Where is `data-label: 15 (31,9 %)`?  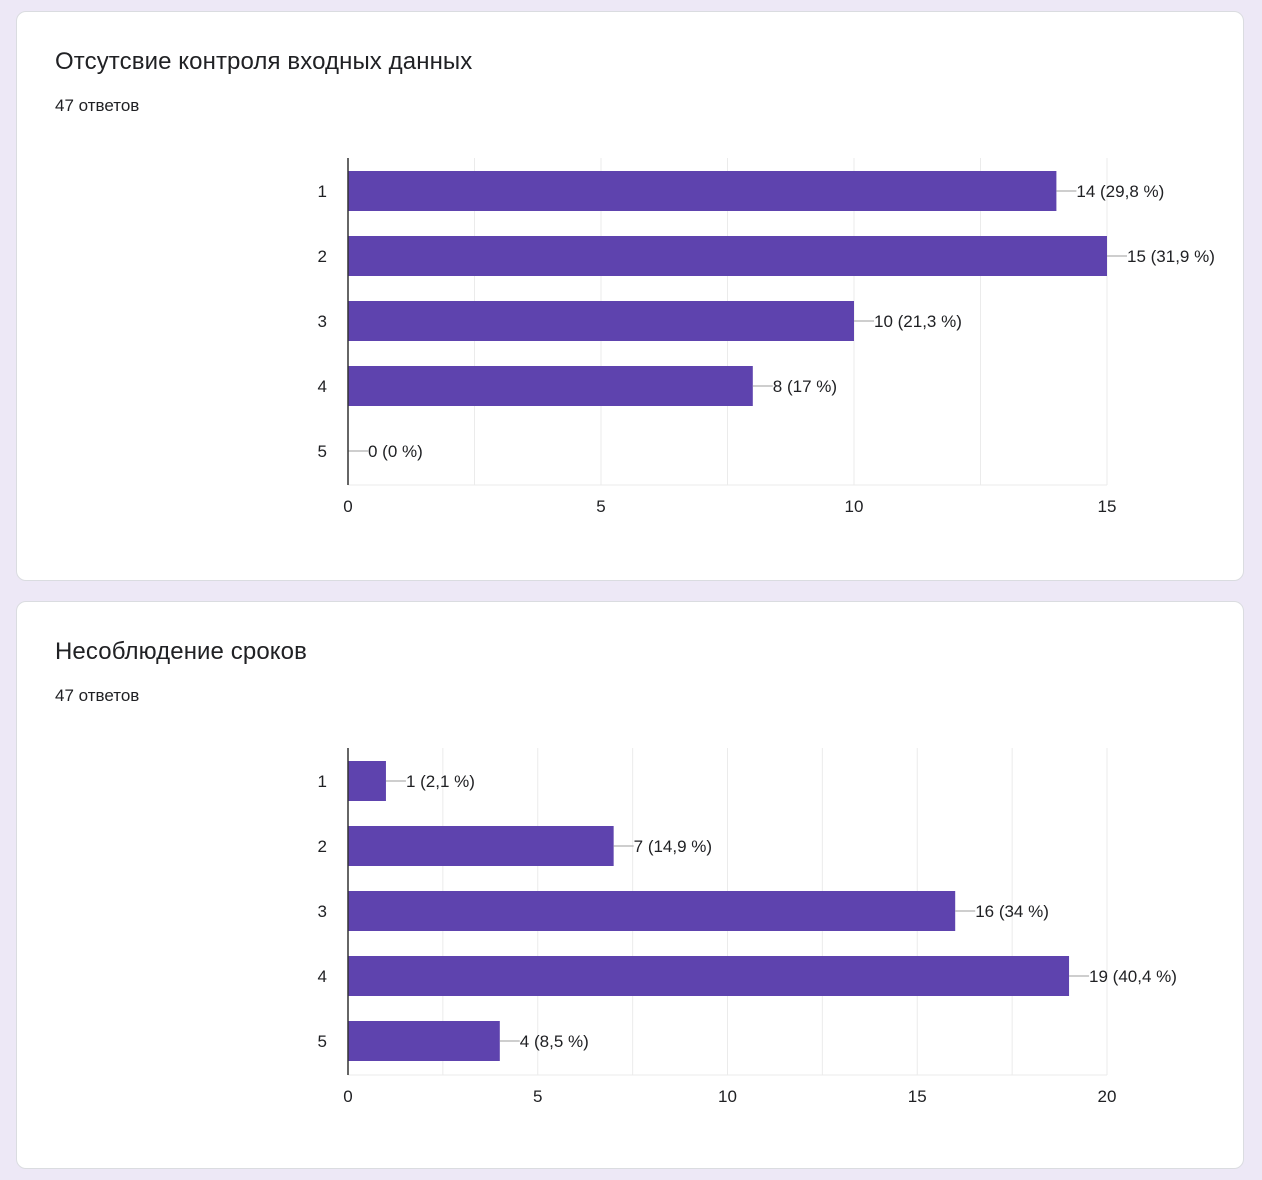
data-label: 15 (31,9 %) is located at coordinates (1171, 256).